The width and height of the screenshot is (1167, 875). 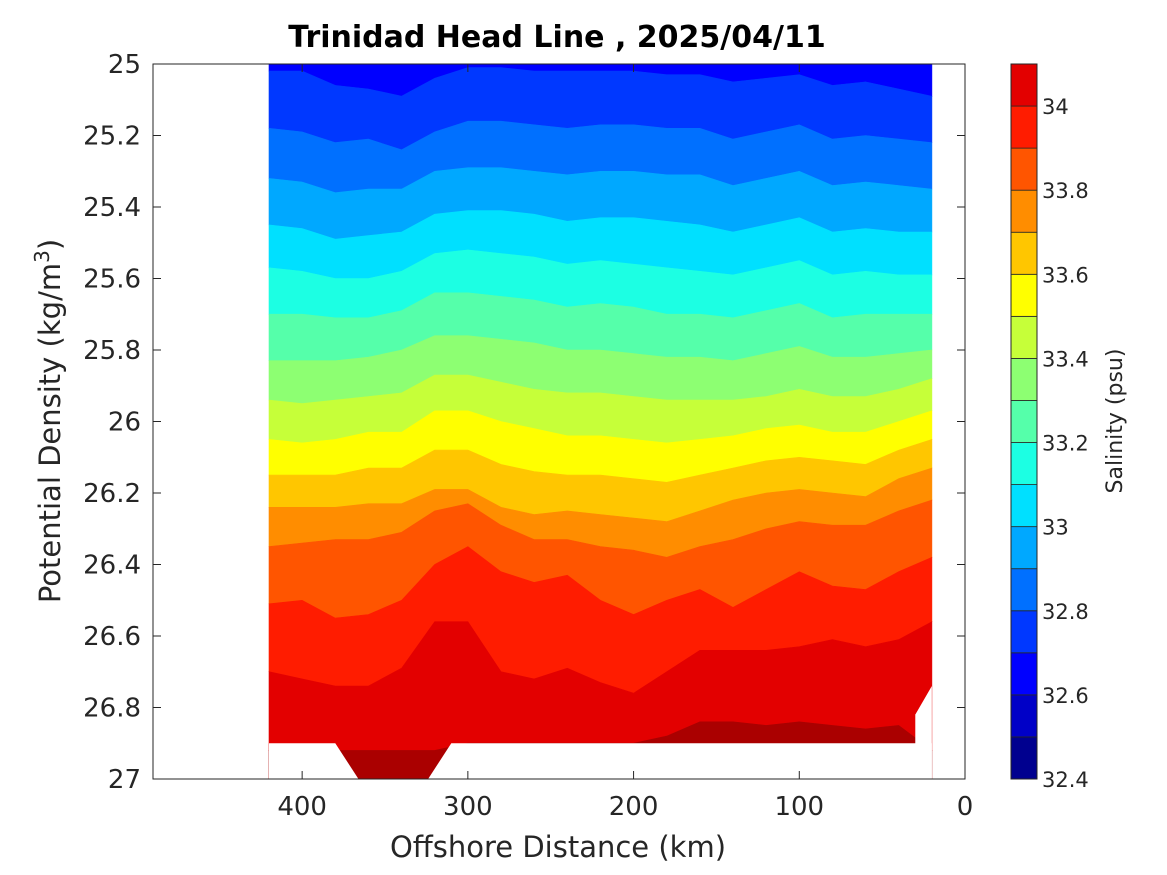 I want to click on y-tick-label: 26, so click(x=124, y=423).